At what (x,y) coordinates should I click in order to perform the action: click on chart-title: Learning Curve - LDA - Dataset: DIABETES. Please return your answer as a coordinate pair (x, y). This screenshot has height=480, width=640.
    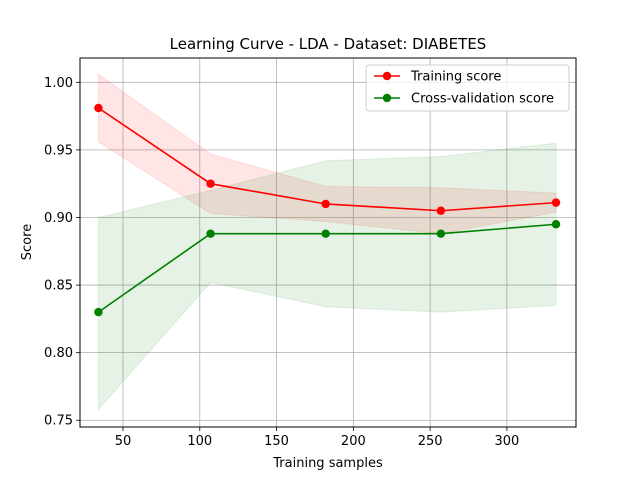
    Looking at the image, I should click on (328, 44).